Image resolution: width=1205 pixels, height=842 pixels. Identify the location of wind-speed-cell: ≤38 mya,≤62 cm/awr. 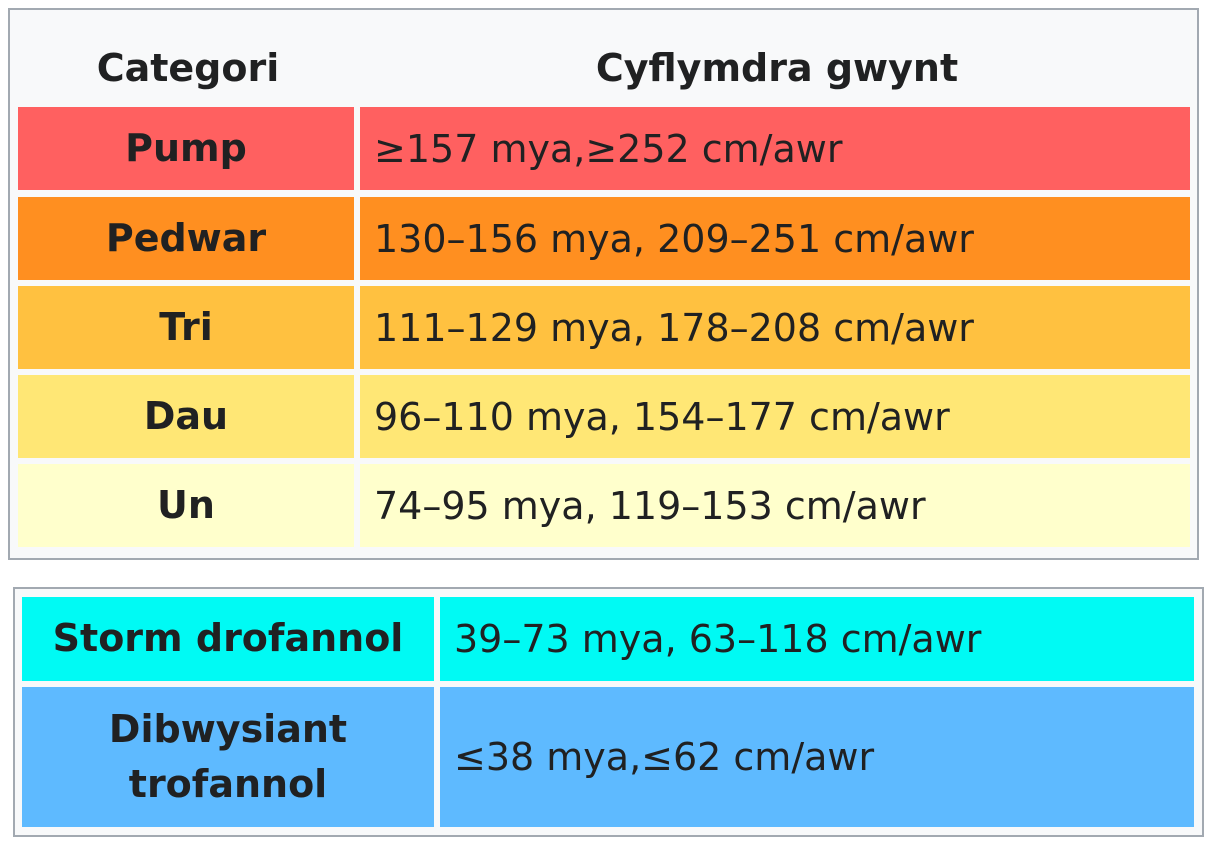
(817, 757).